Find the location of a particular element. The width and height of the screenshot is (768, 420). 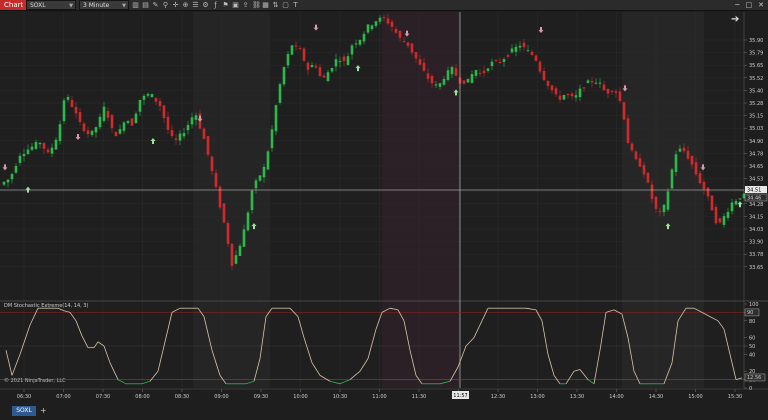

crosshair-icon: ✛ is located at coordinates (175, 4).